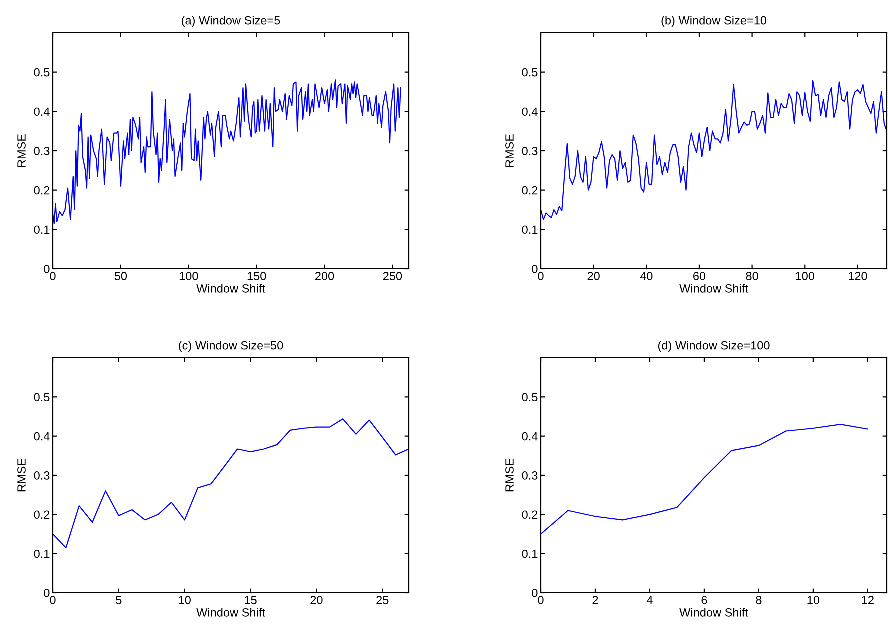  I want to click on x-tick-label: 6, so click(705, 600).